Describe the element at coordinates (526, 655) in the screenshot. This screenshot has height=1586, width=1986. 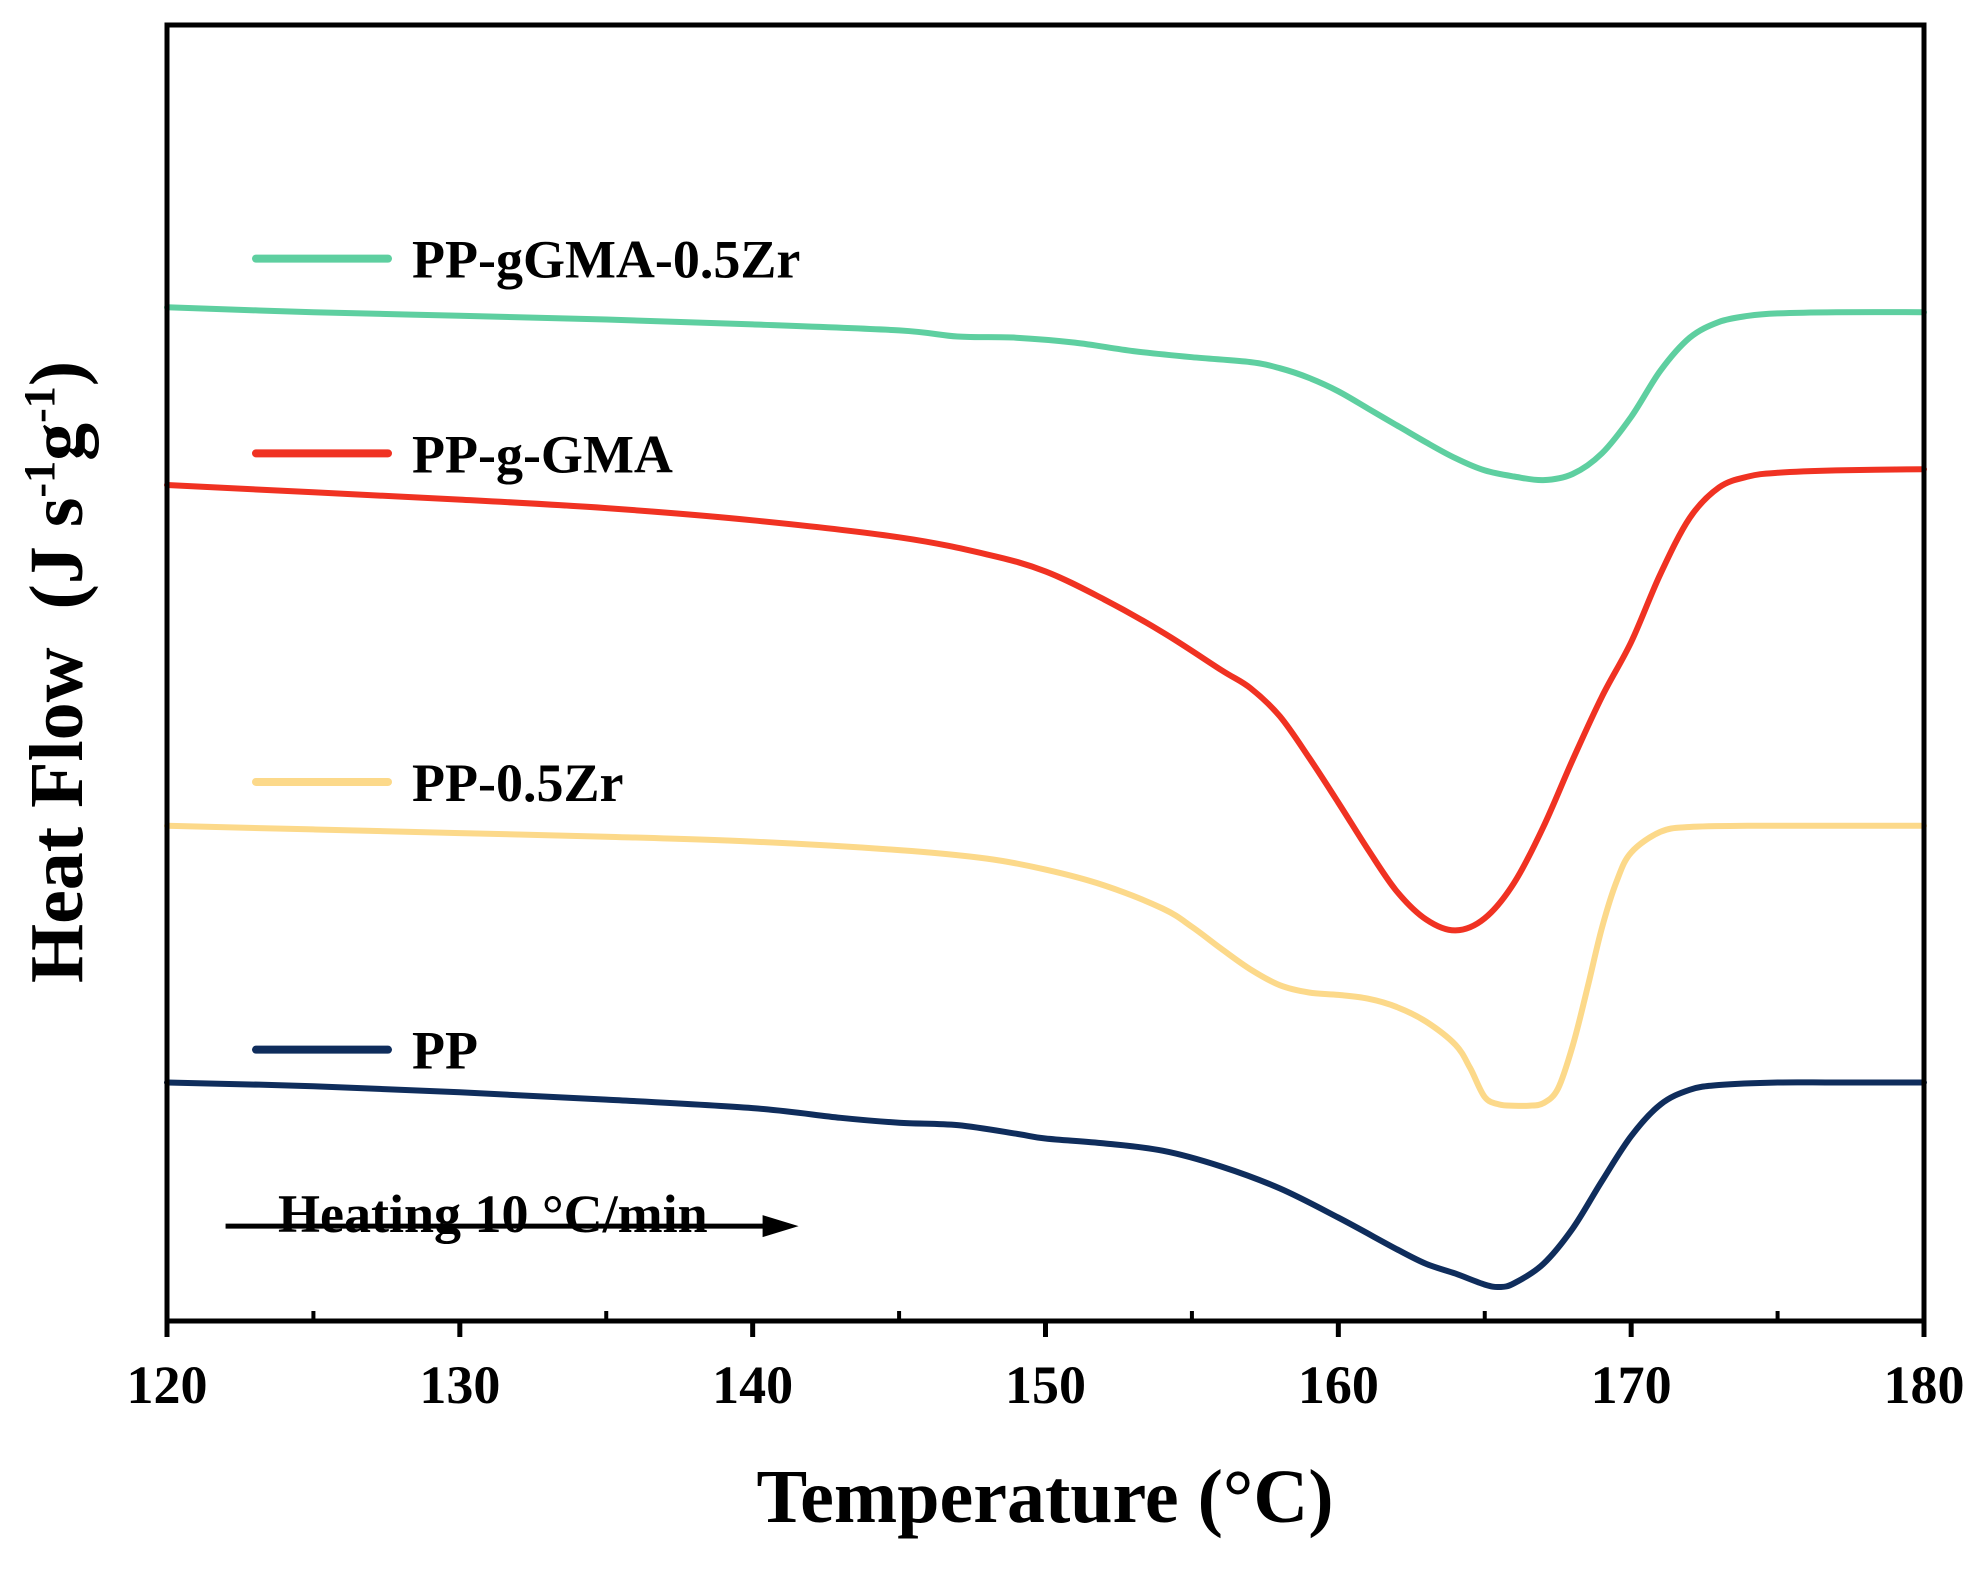
I see `legend: PP-gGMA-0.5Zr PP-g-GMA PP-0.5Zr PP` at that location.